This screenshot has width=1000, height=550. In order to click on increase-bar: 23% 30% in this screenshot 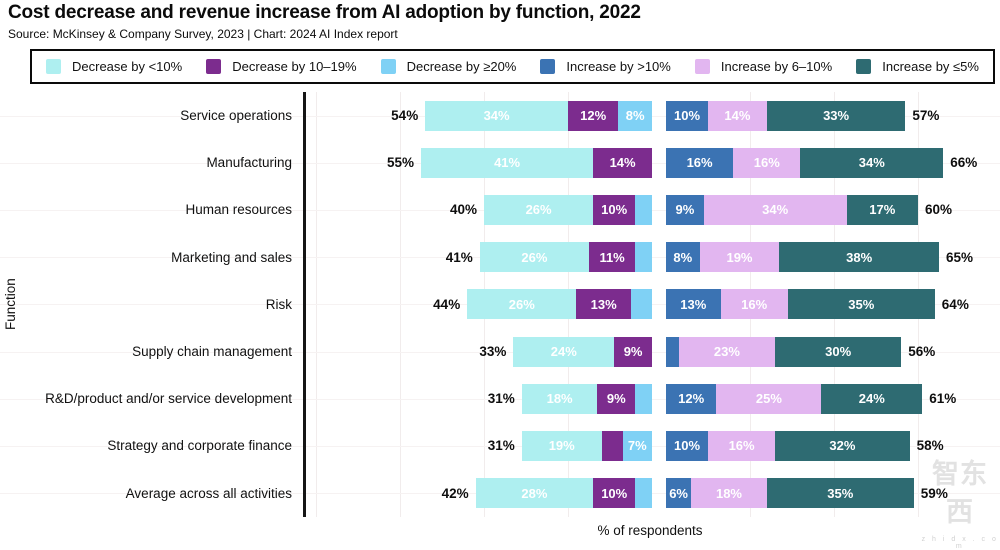, I will do `click(784, 351)`.